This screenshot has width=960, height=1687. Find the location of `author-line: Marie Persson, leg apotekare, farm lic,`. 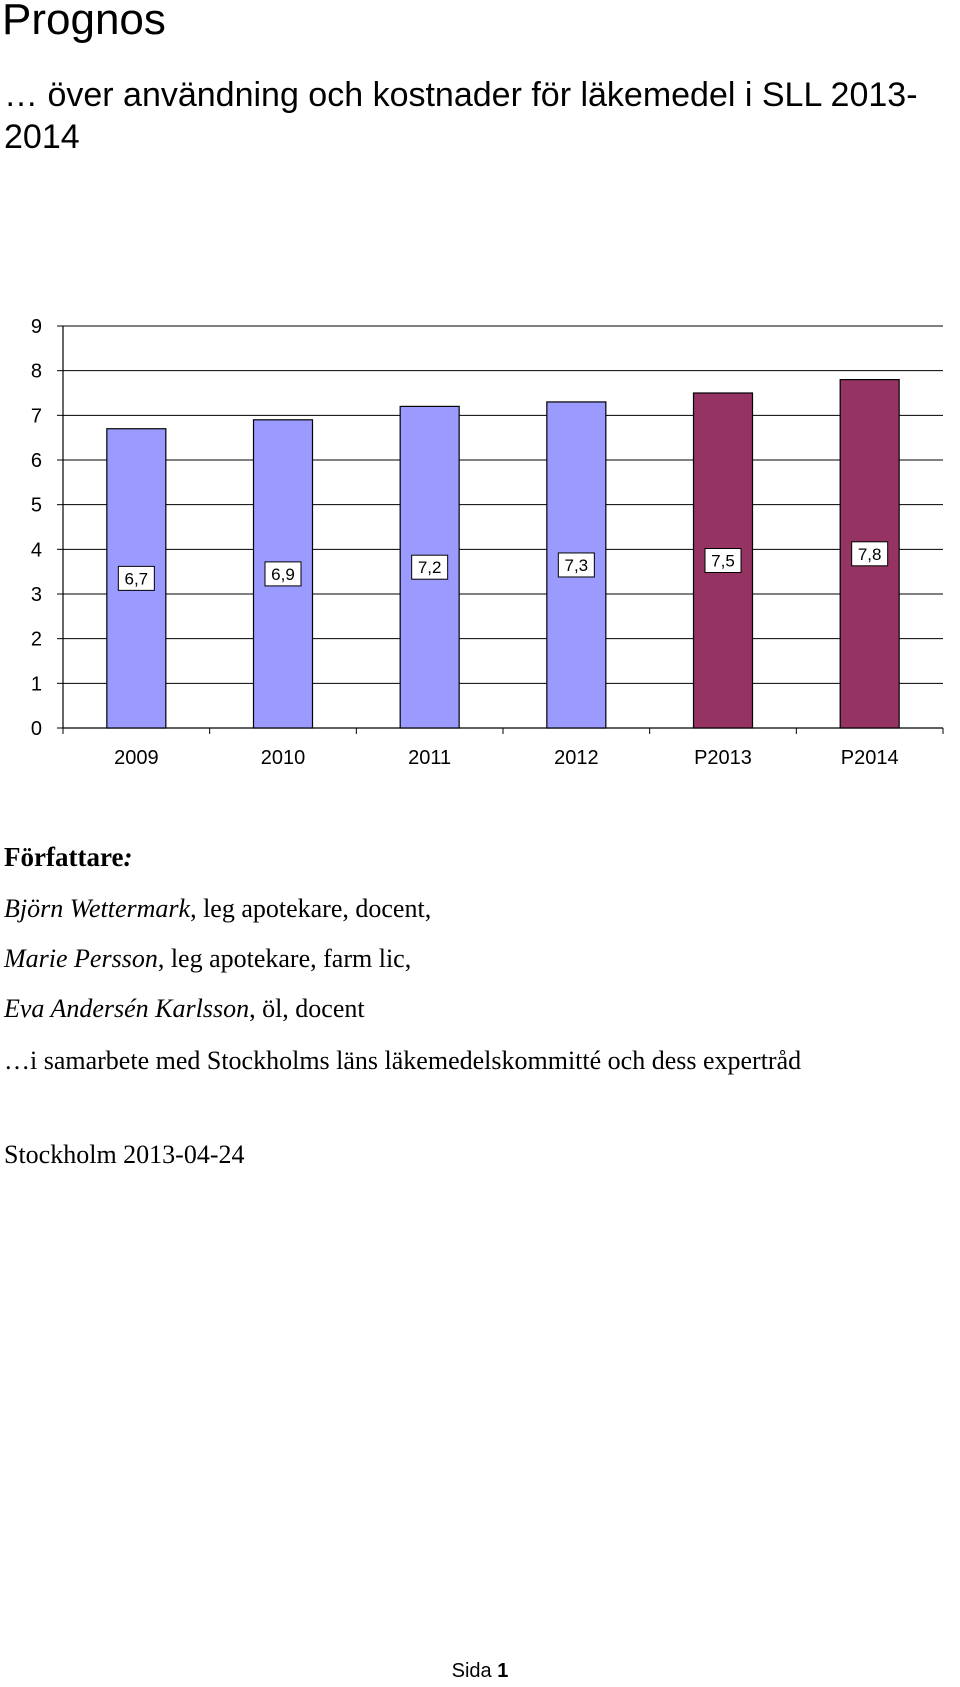

author-line: Marie Persson, leg apotekare, farm lic, is located at coordinates (207, 959).